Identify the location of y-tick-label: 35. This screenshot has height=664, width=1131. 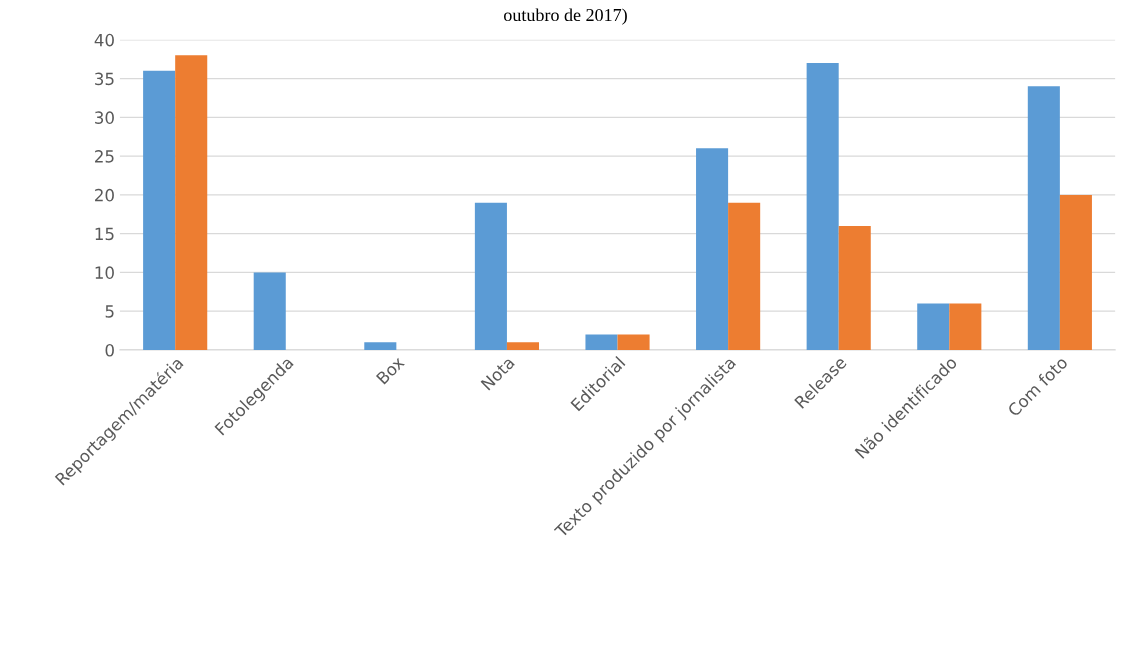
(104, 79).